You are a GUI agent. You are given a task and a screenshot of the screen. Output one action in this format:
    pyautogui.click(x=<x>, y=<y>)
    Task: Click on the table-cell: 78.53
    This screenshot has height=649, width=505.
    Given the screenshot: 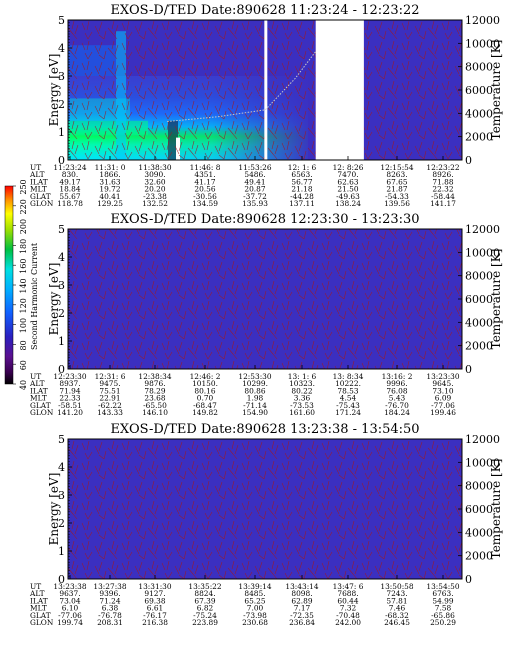 What is the action you would take?
    pyautogui.click(x=347, y=390)
    